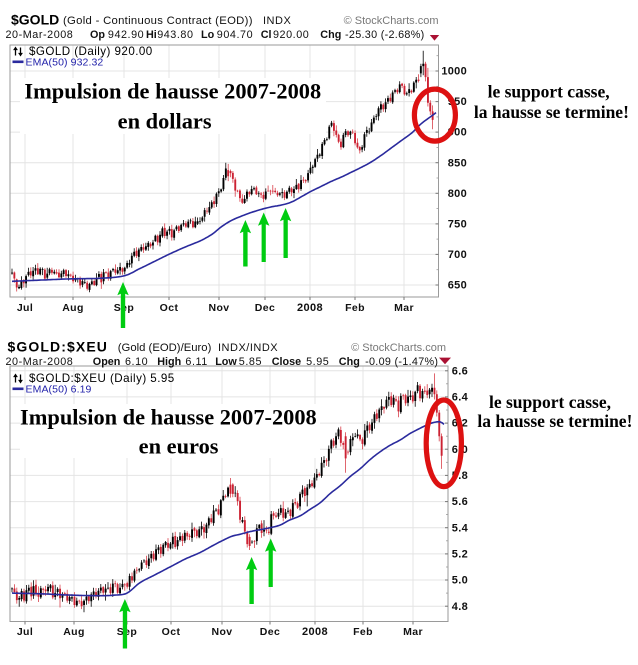  Describe the element at coordinates (58, 347) in the screenshot. I see `svg-text: $GOLD:$XEU` at that location.